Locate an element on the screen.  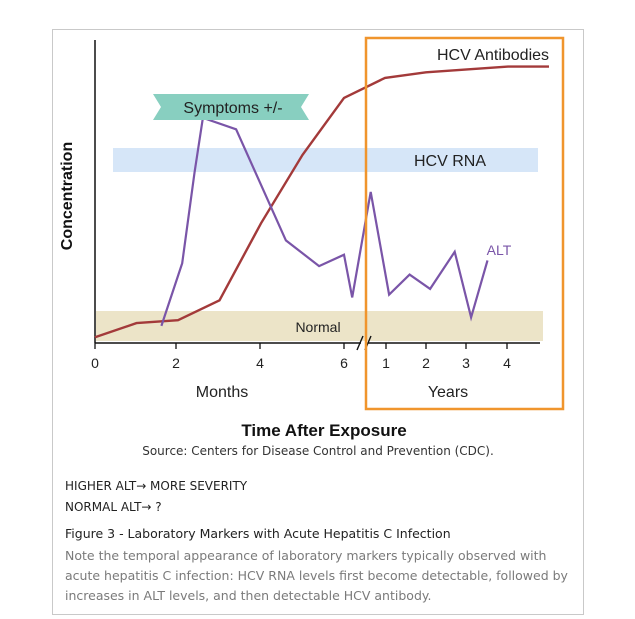
symptoms-banner is located at coordinates (231, 107).